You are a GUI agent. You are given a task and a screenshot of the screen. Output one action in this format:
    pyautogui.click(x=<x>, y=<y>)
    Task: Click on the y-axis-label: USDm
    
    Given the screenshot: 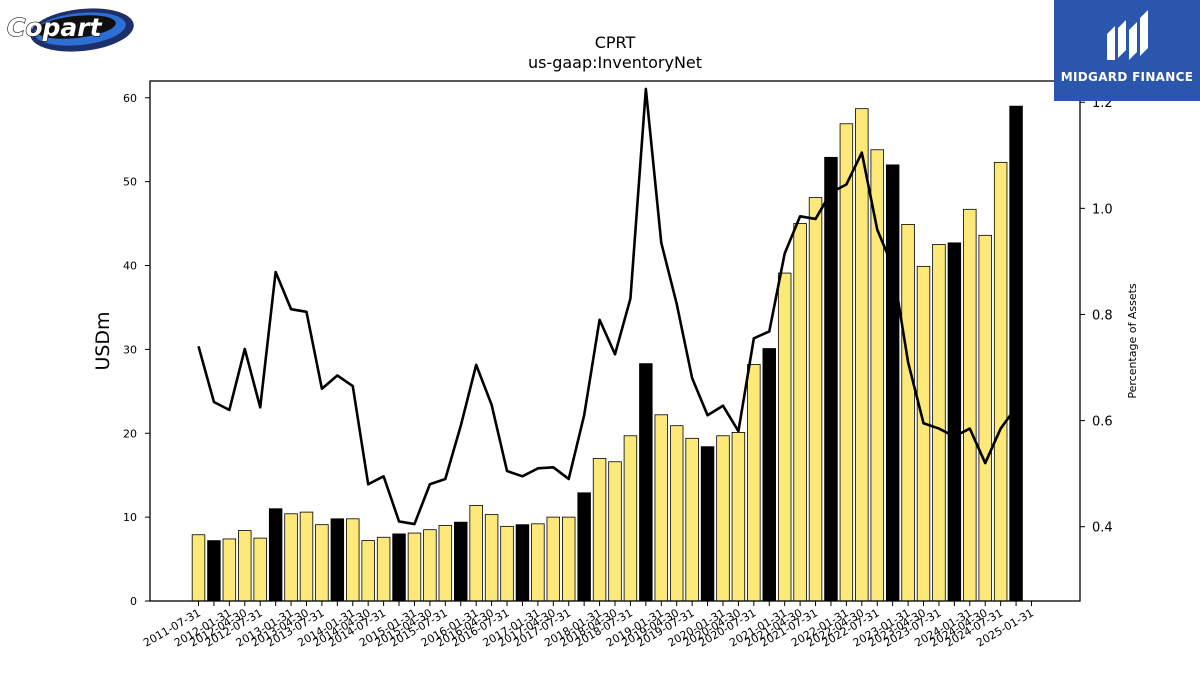 What is the action you would take?
    pyautogui.click(x=103, y=340)
    